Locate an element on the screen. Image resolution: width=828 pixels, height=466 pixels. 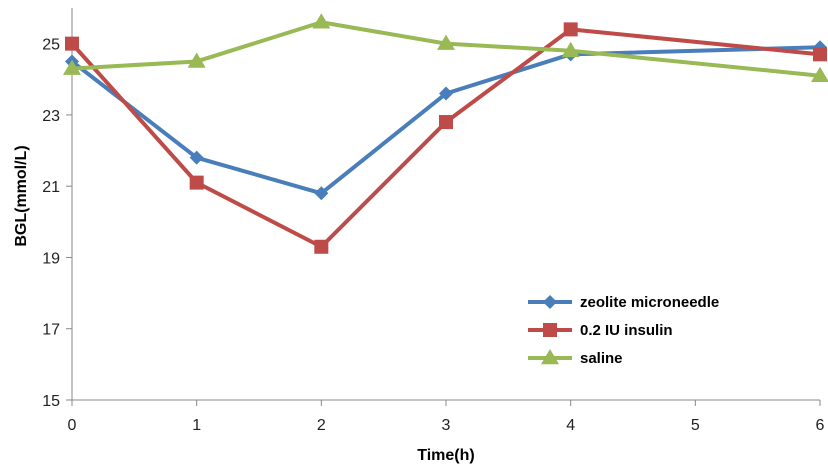
x-tick-label: 6 is located at coordinates (820, 425).